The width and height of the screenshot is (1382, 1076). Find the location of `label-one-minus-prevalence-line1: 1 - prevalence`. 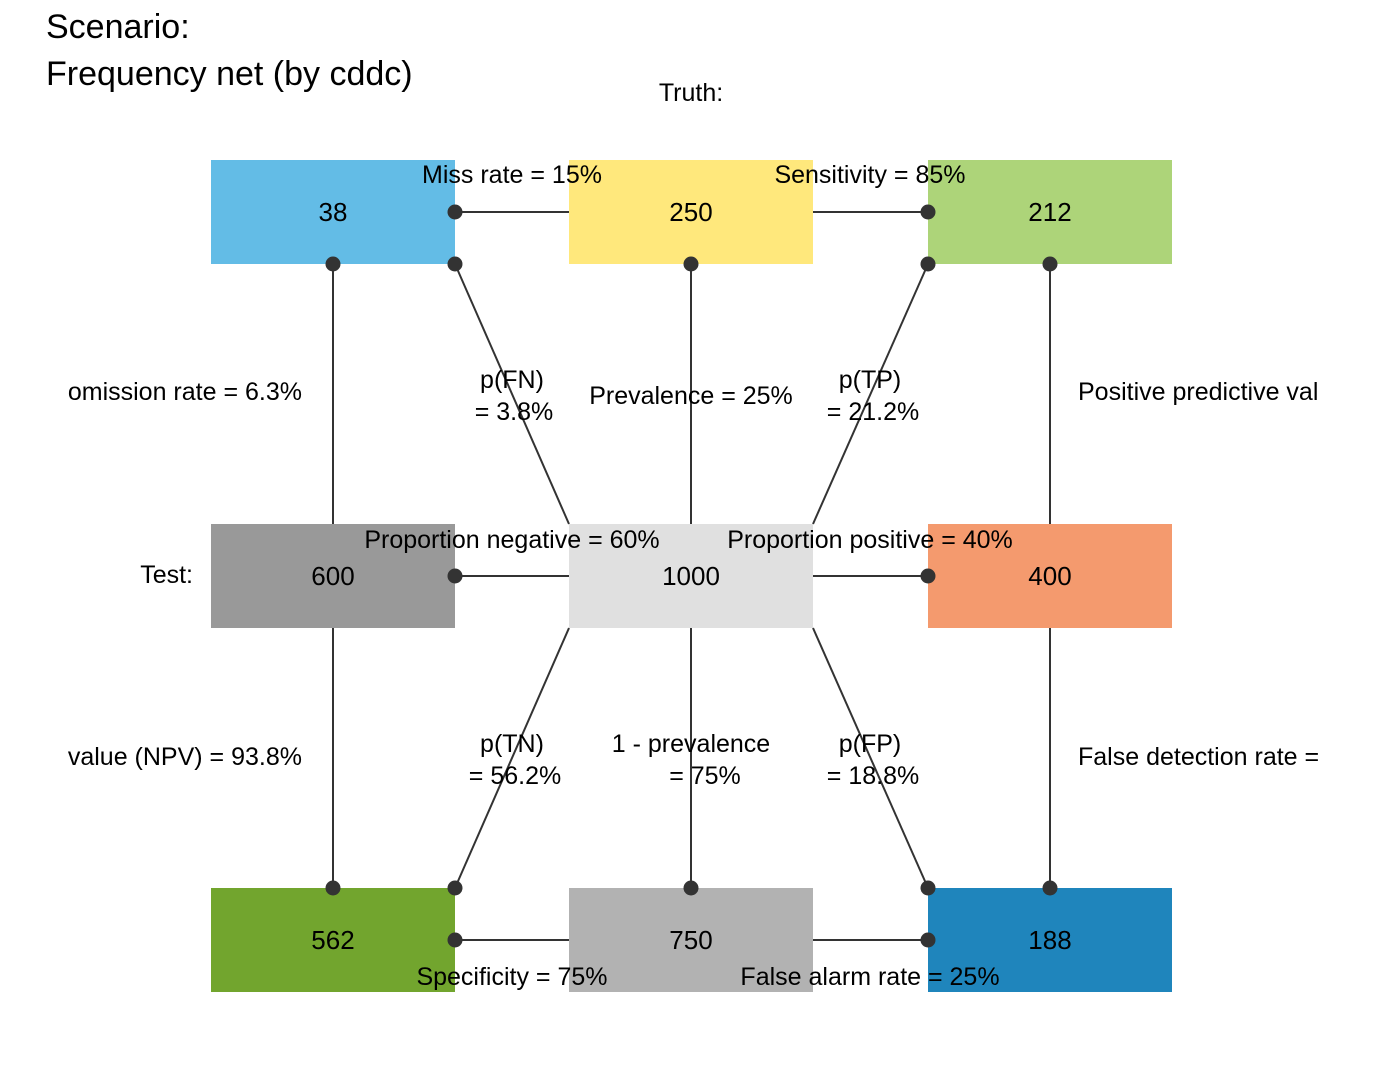

label-one-minus-prevalence-line1: 1 - prevalence is located at coordinates (691, 744).